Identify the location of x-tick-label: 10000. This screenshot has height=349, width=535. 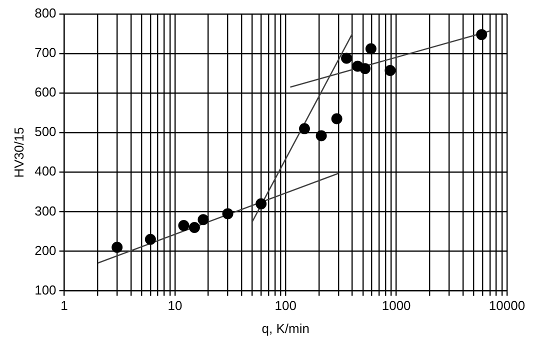
(507, 306).